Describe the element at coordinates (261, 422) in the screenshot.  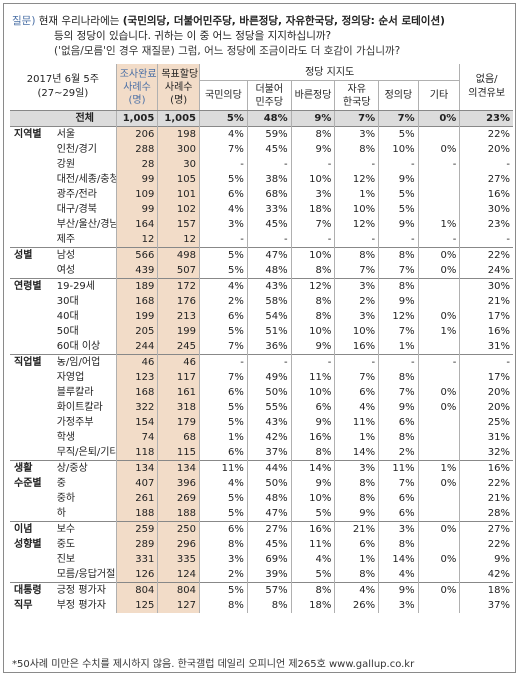
I see `table-row: 가정주부 154 179 5% 43% 9% 11% 6% 25%` at that location.